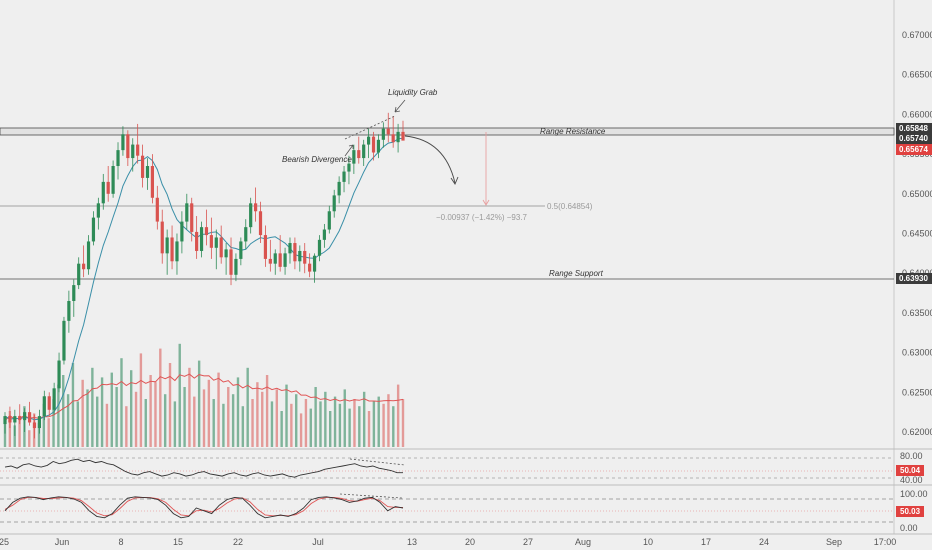 Image resolution: width=932 pixels, height=550 pixels. Describe the element at coordinates (911, 480) in the screenshot. I see `osc1-tick-40: 40.00` at that location.